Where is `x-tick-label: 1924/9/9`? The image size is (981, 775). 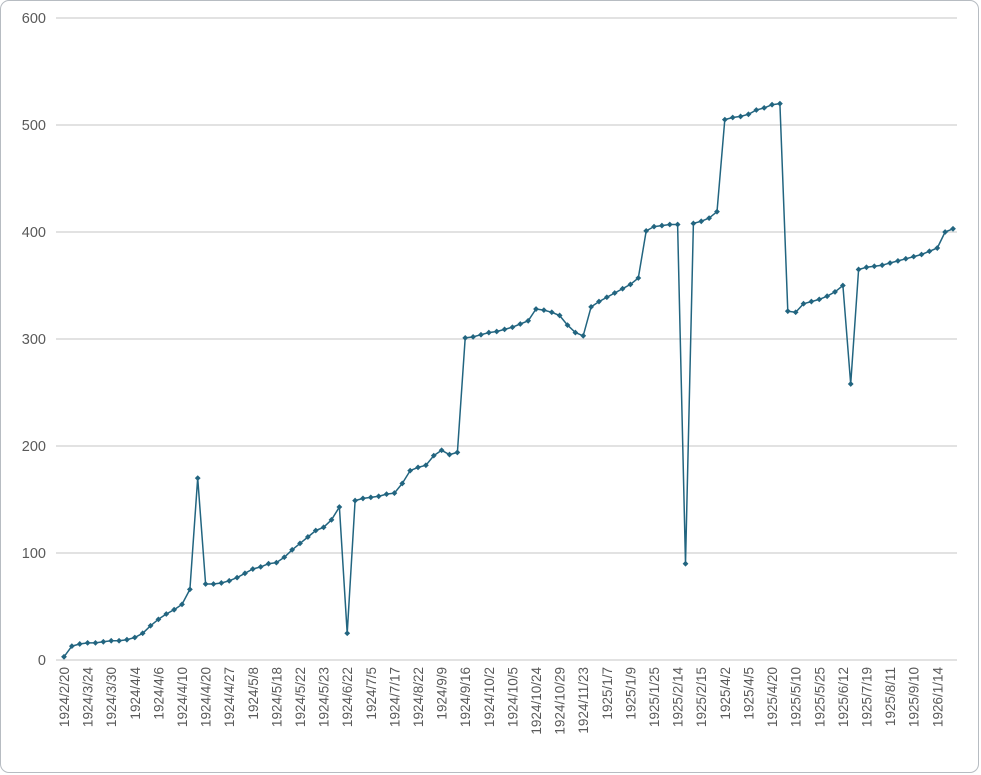
x-tick-label: 1924/9/9 is located at coordinates (442, 693).